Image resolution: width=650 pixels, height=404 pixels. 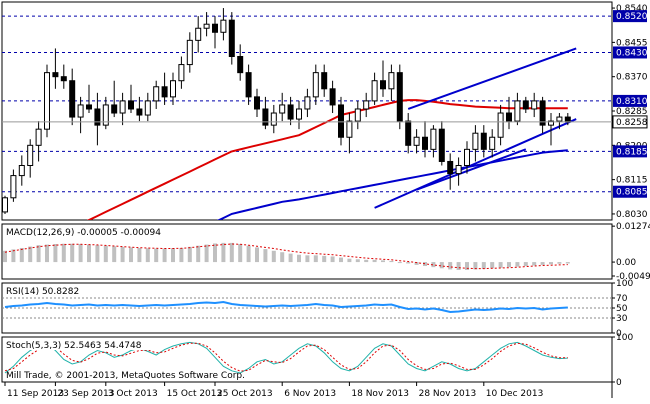 What do you see at coordinates (622, 319) in the screenshot?
I see `rsi-scale-label: 30` at bounding box center [622, 319].